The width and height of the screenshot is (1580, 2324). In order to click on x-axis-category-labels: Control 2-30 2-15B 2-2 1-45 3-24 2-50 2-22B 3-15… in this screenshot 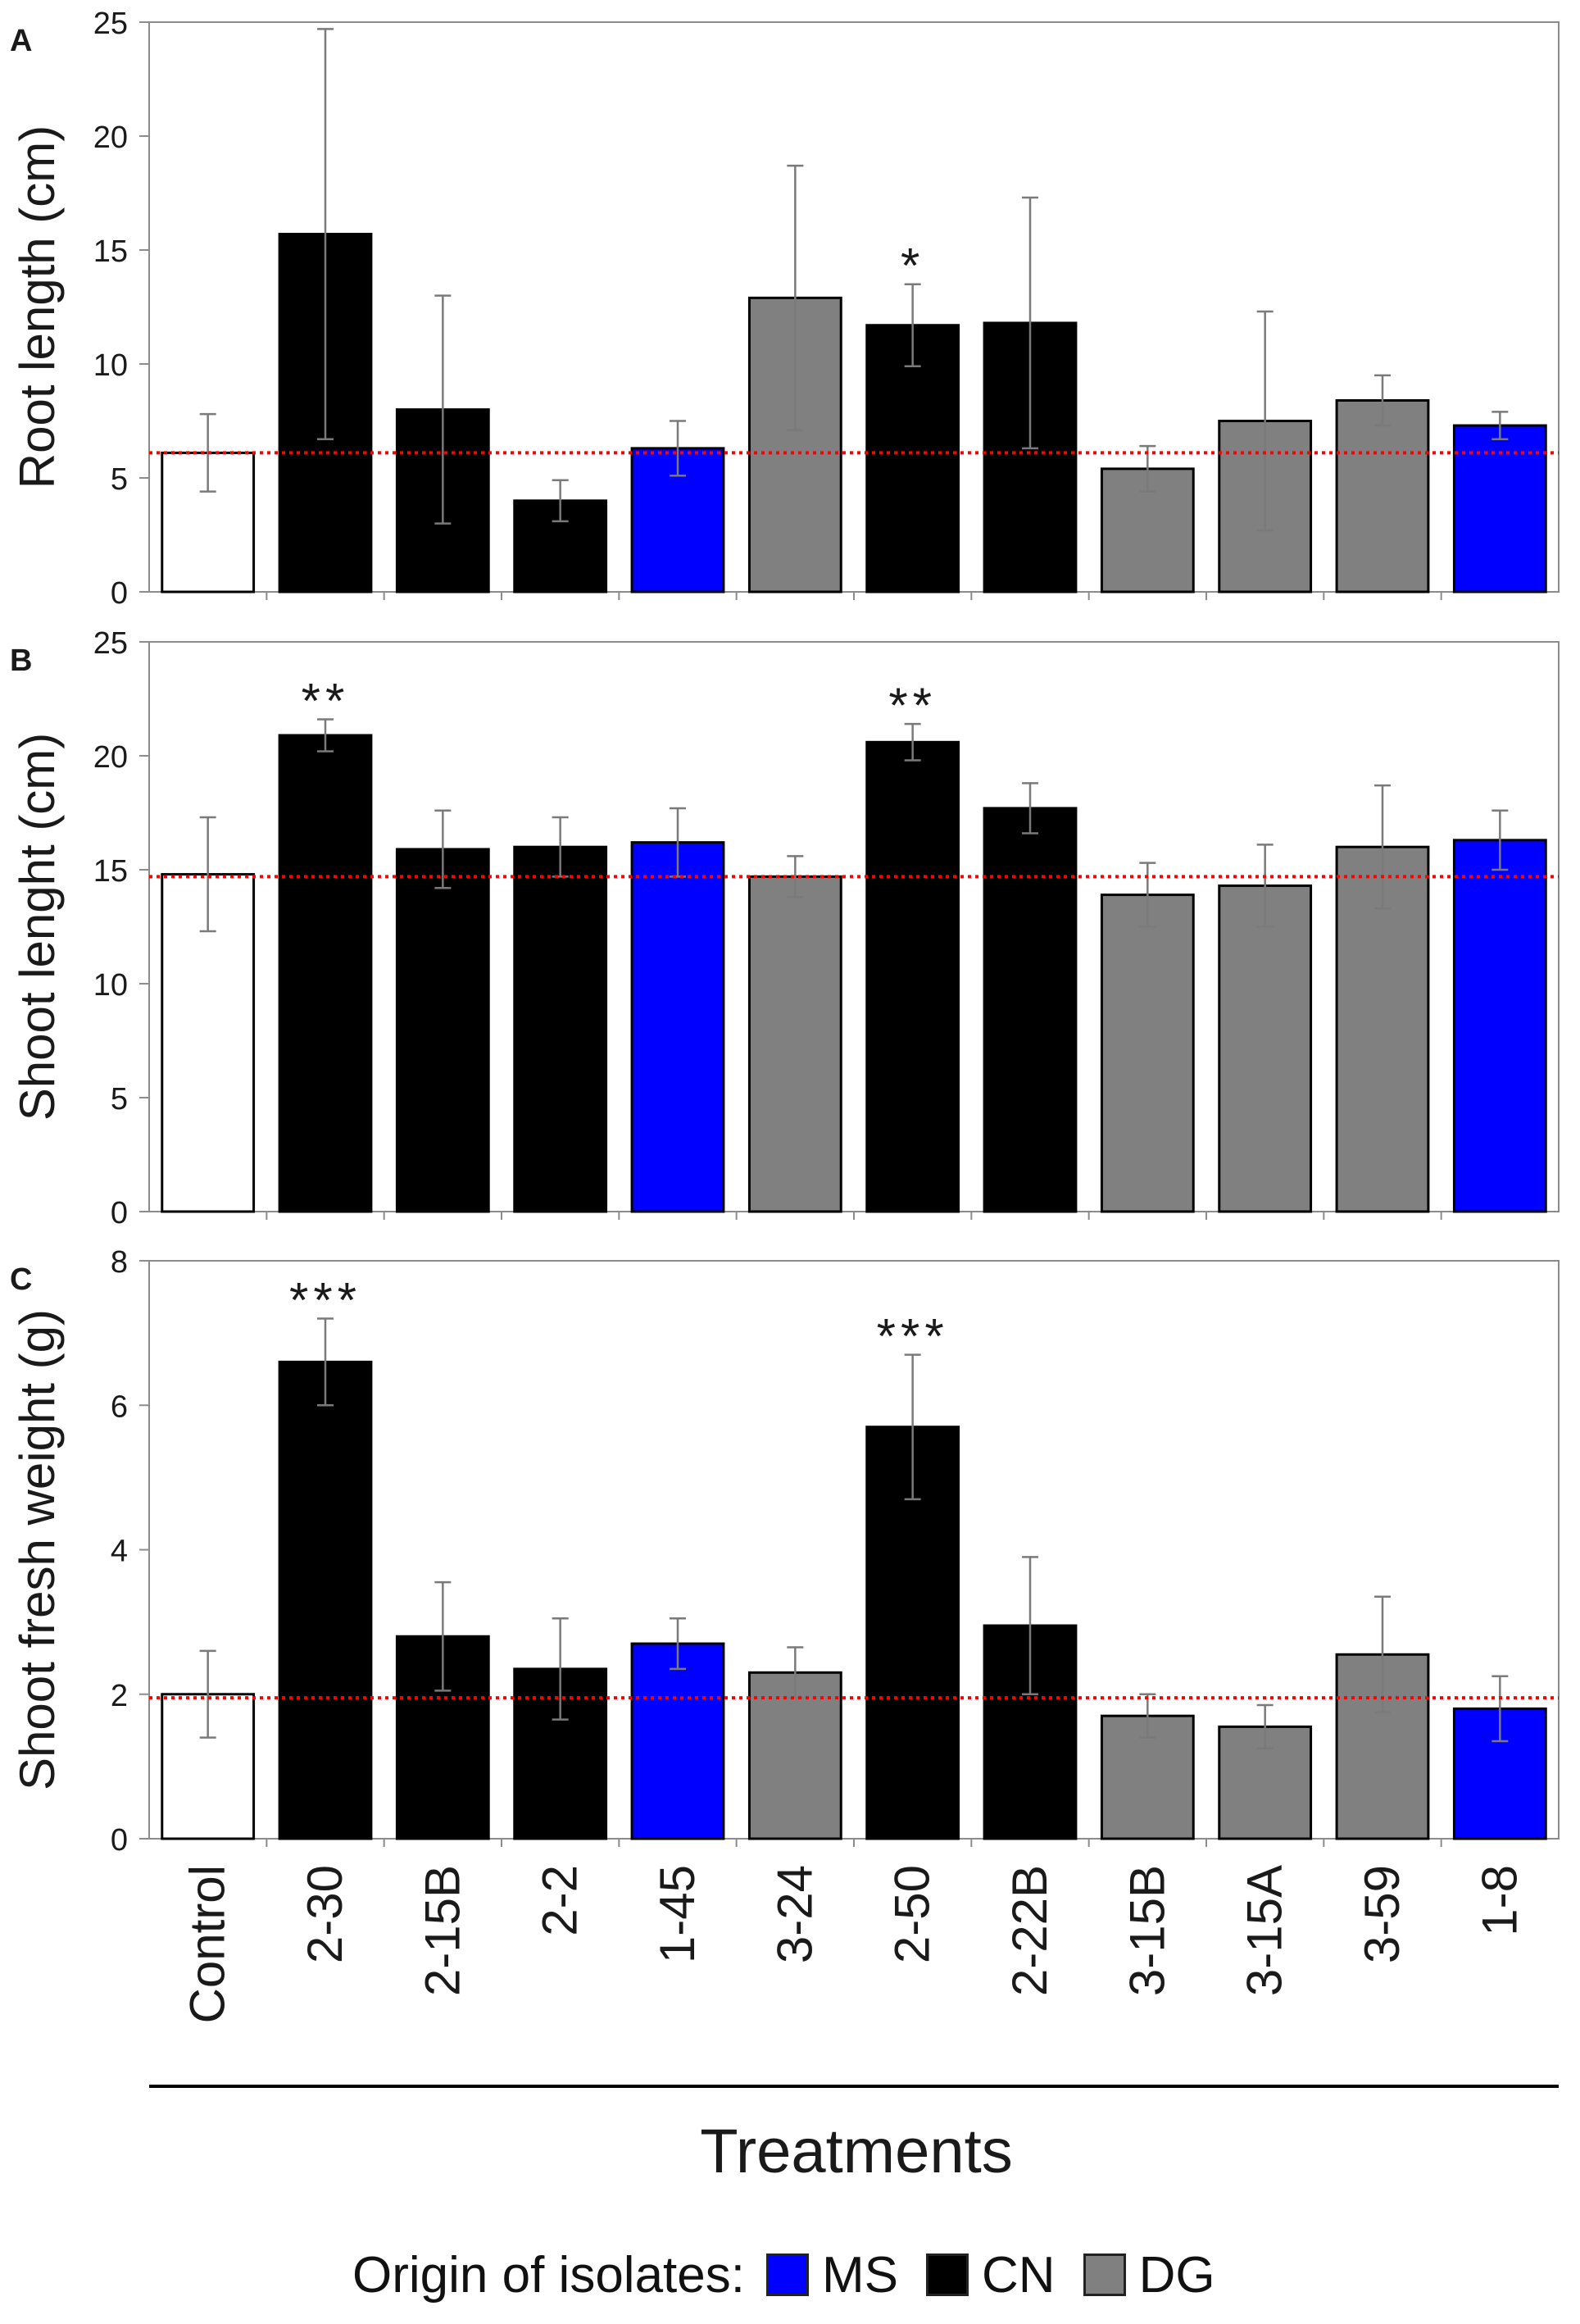, I will do `click(854, 1944)`.